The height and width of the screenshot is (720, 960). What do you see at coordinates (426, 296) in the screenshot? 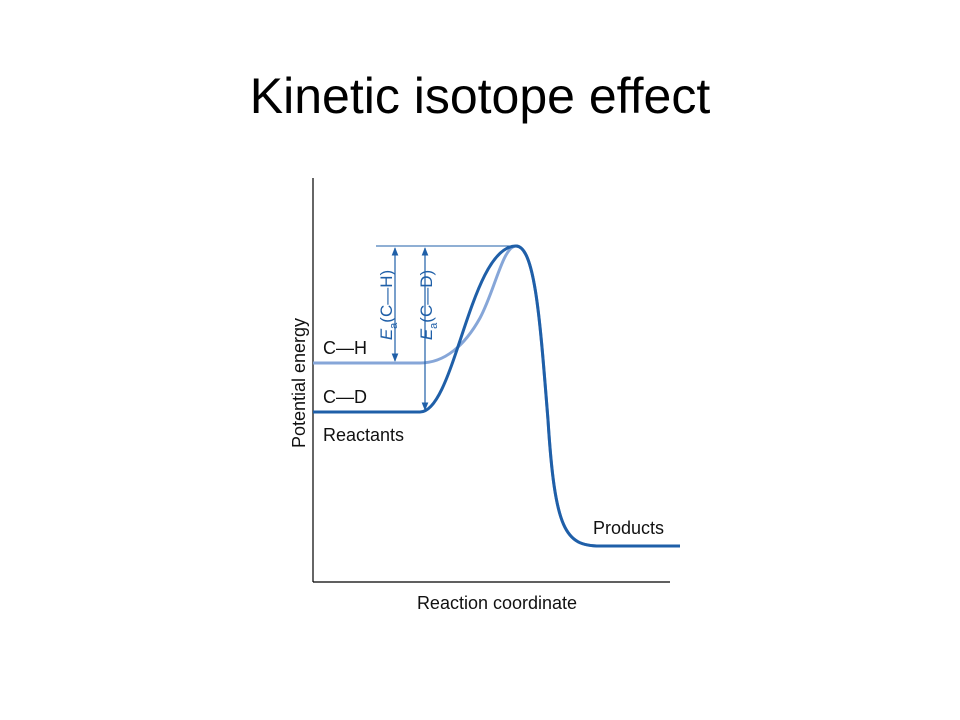
I see `ea-bond: (C—D)` at bounding box center [426, 296].